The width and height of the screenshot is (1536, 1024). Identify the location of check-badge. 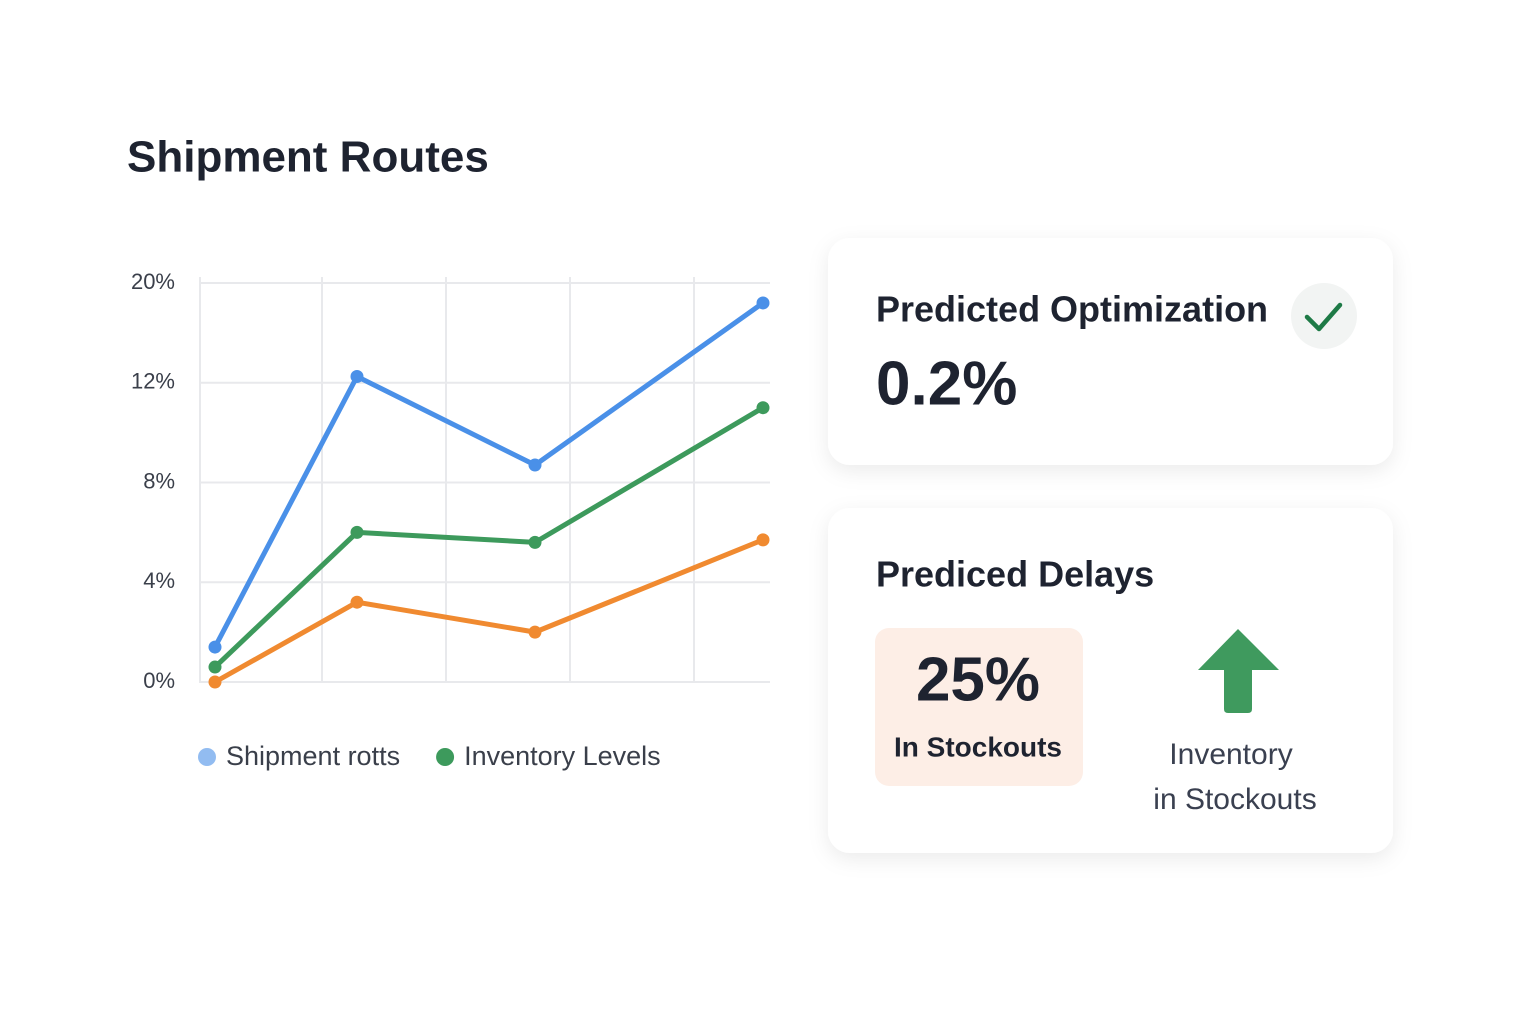
(1324, 316).